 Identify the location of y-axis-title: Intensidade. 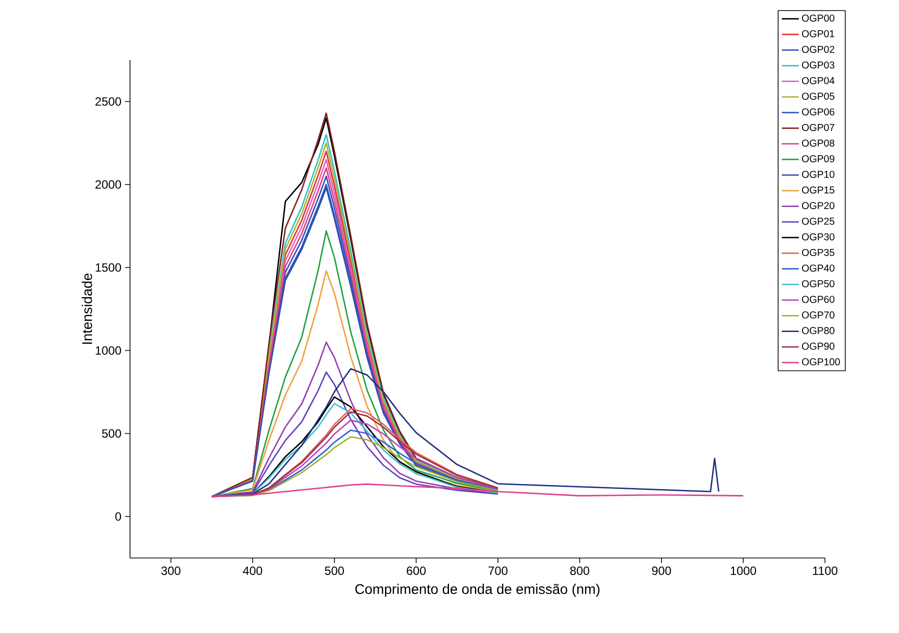
(87, 309).